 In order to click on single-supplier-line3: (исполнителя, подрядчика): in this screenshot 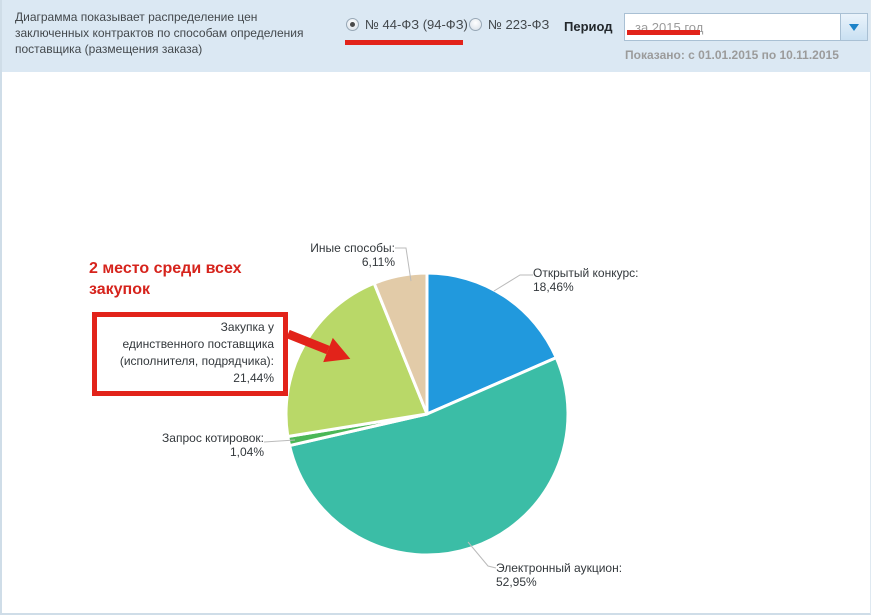, I will do `click(196, 361)`.